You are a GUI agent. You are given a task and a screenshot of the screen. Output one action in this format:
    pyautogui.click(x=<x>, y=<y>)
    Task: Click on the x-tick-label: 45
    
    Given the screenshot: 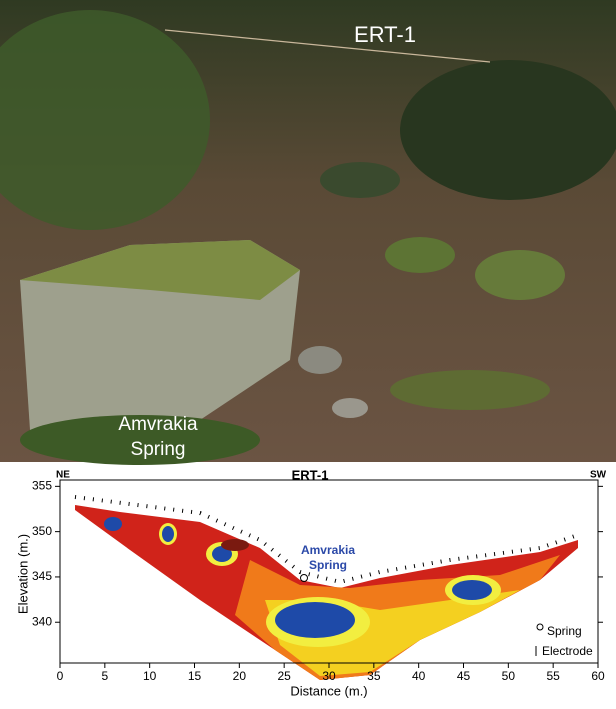 What is the action you would take?
    pyautogui.click(x=464, y=676)
    